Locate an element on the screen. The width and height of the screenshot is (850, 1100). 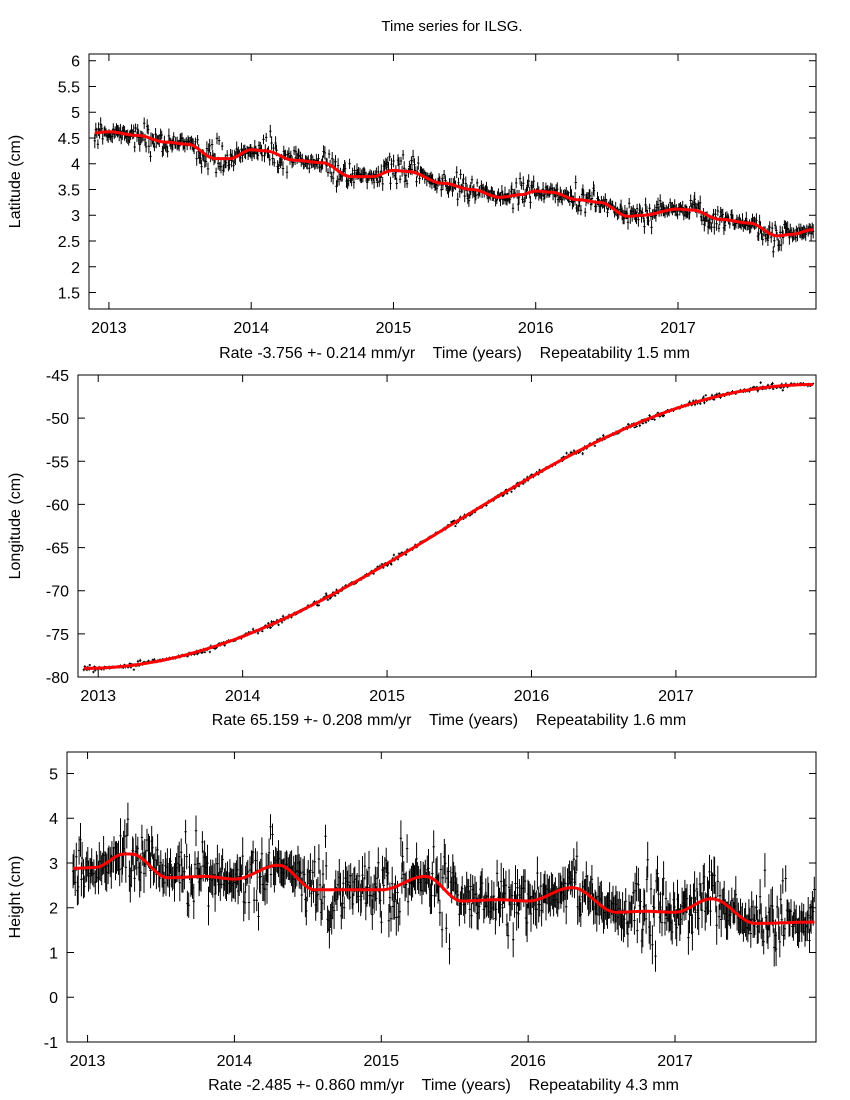
x-tick-label: 2017 is located at coordinates (678, 328).